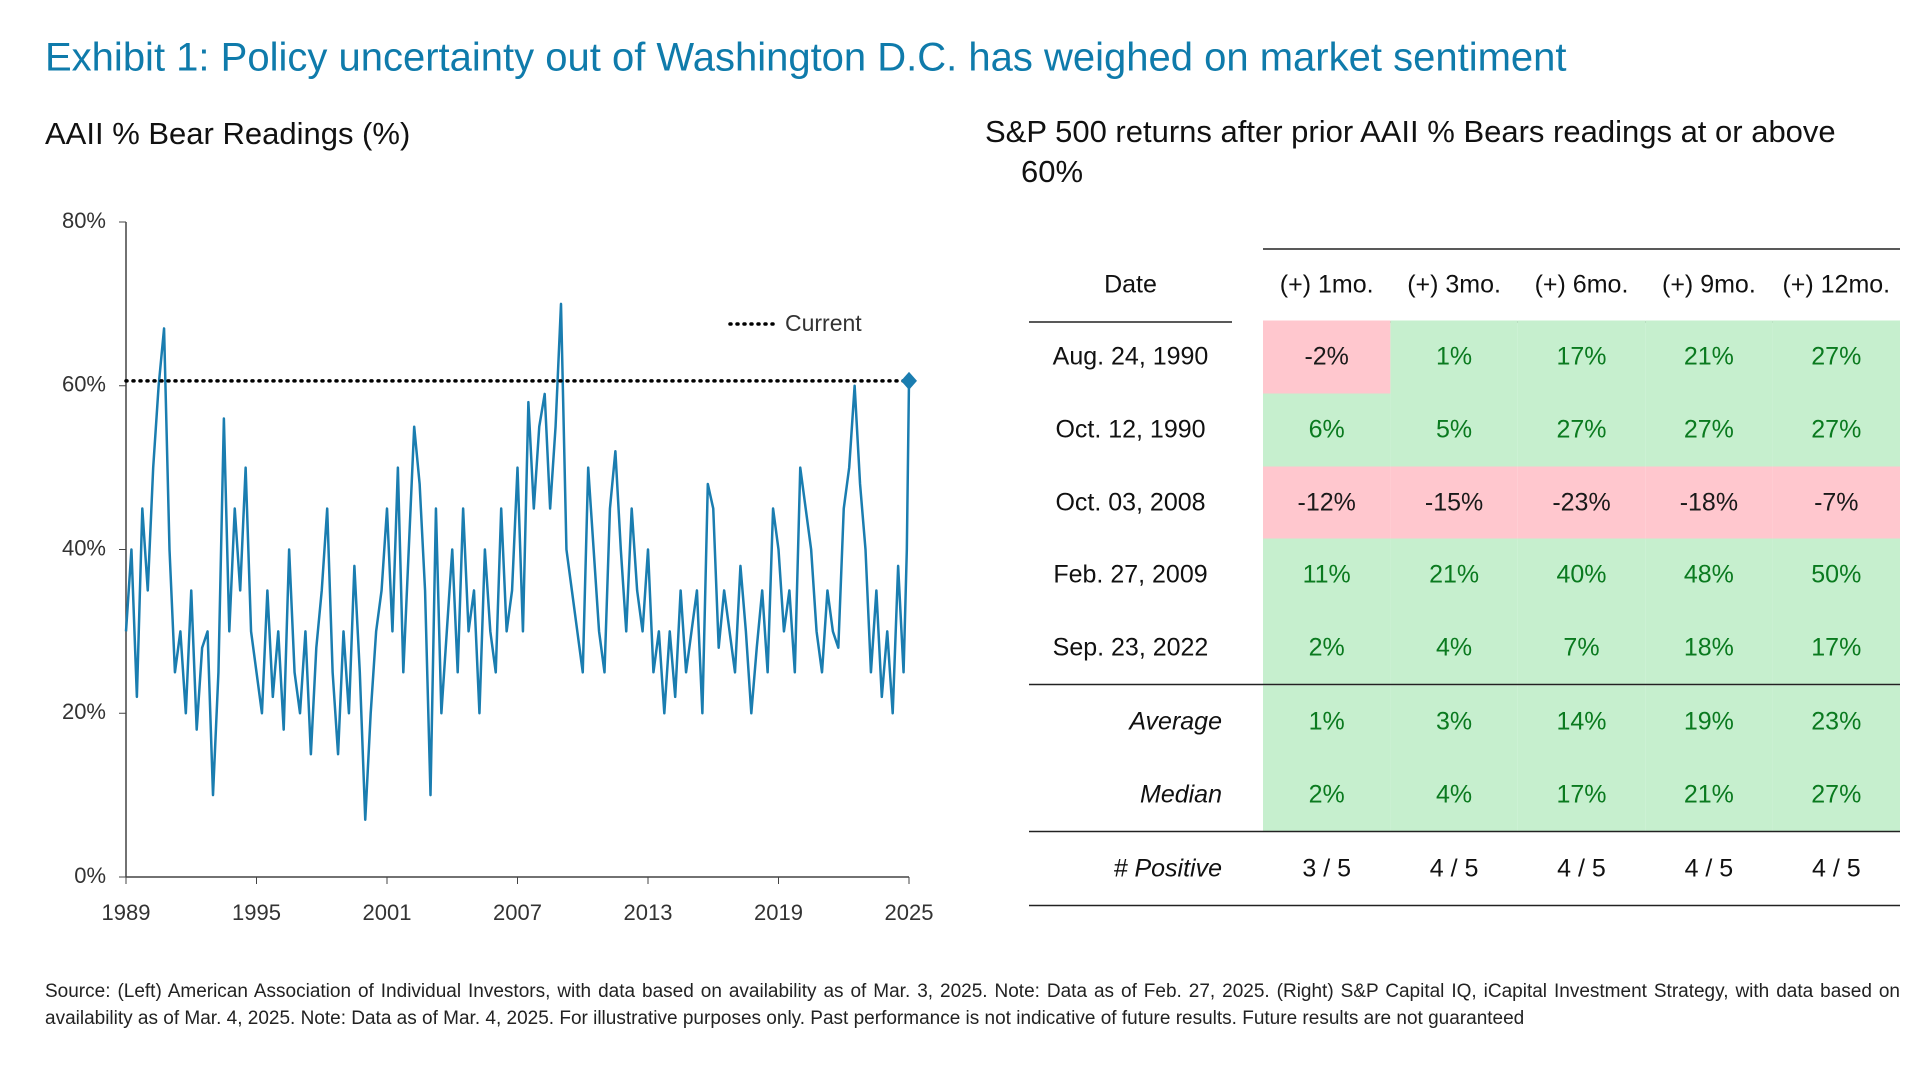  What do you see at coordinates (909, 912) in the screenshot?
I see `x-tick-label: 2025` at bounding box center [909, 912].